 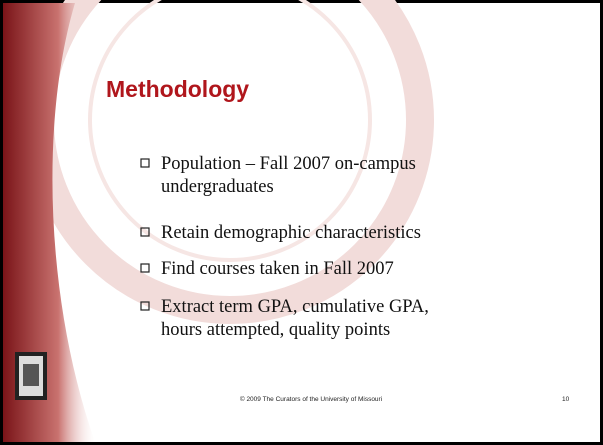 I want to click on university-logo, so click(x=31, y=376).